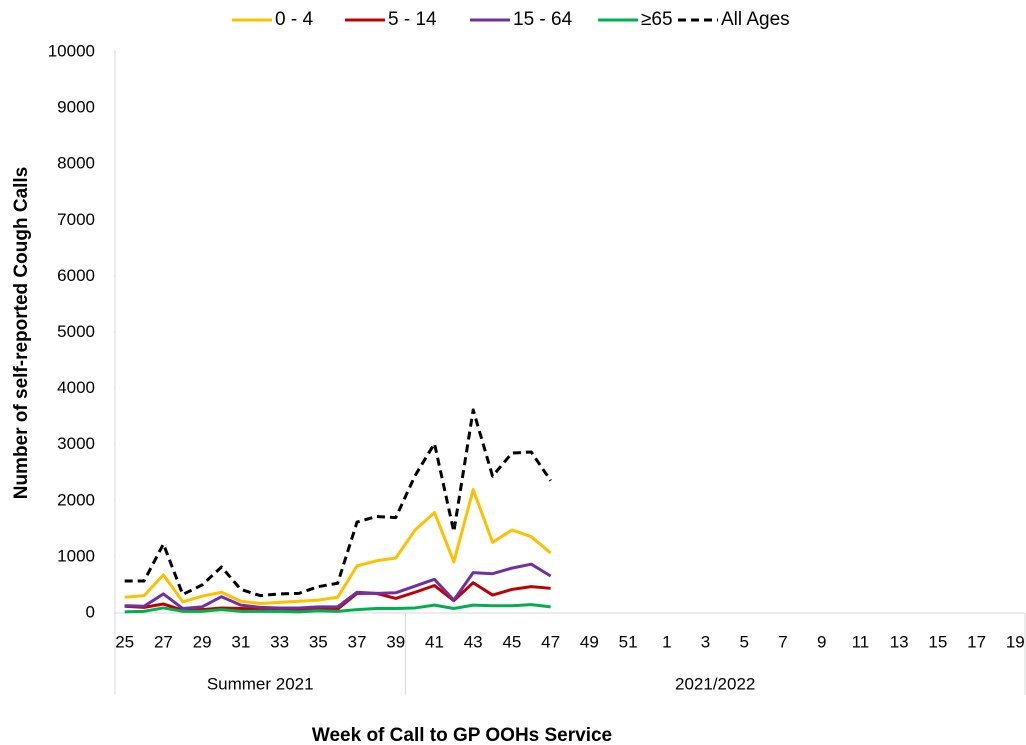 This screenshot has height=745, width=1026. What do you see at coordinates (90, 611) in the screenshot?
I see `y-tick-label: 0` at bounding box center [90, 611].